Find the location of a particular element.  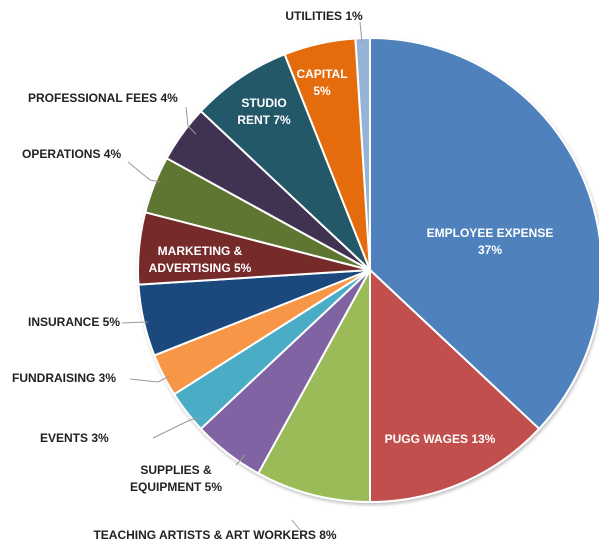

slice-label-line1: OPERATIONS 4% is located at coordinates (71, 154).